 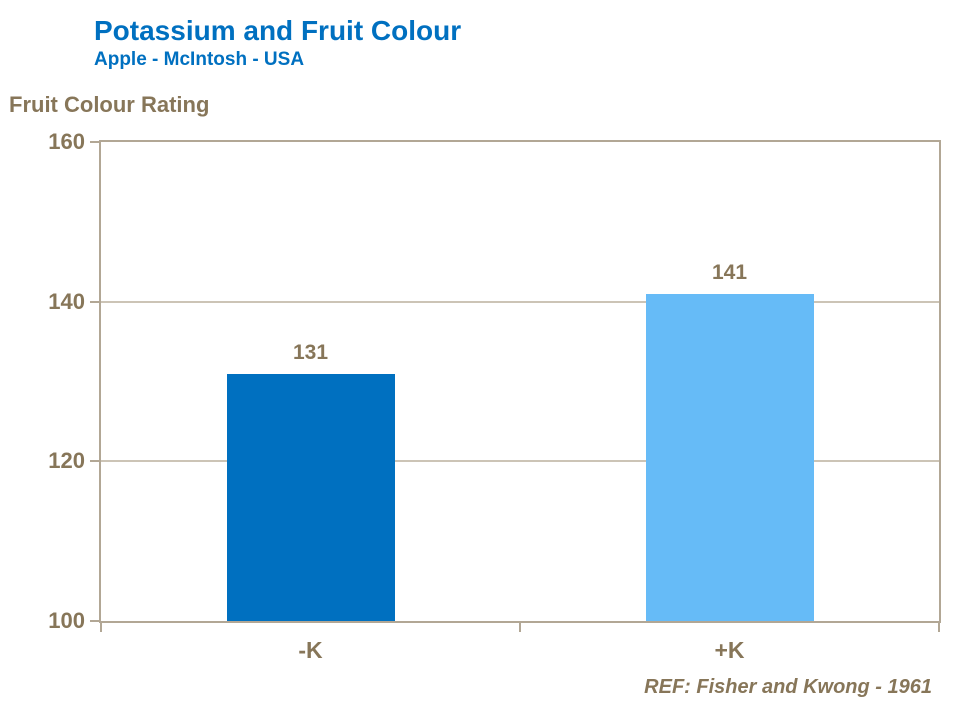 What do you see at coordinates (310, 352) in the screenshot?
I see `bar-value-label: 131` at bounding box center [310, 352].